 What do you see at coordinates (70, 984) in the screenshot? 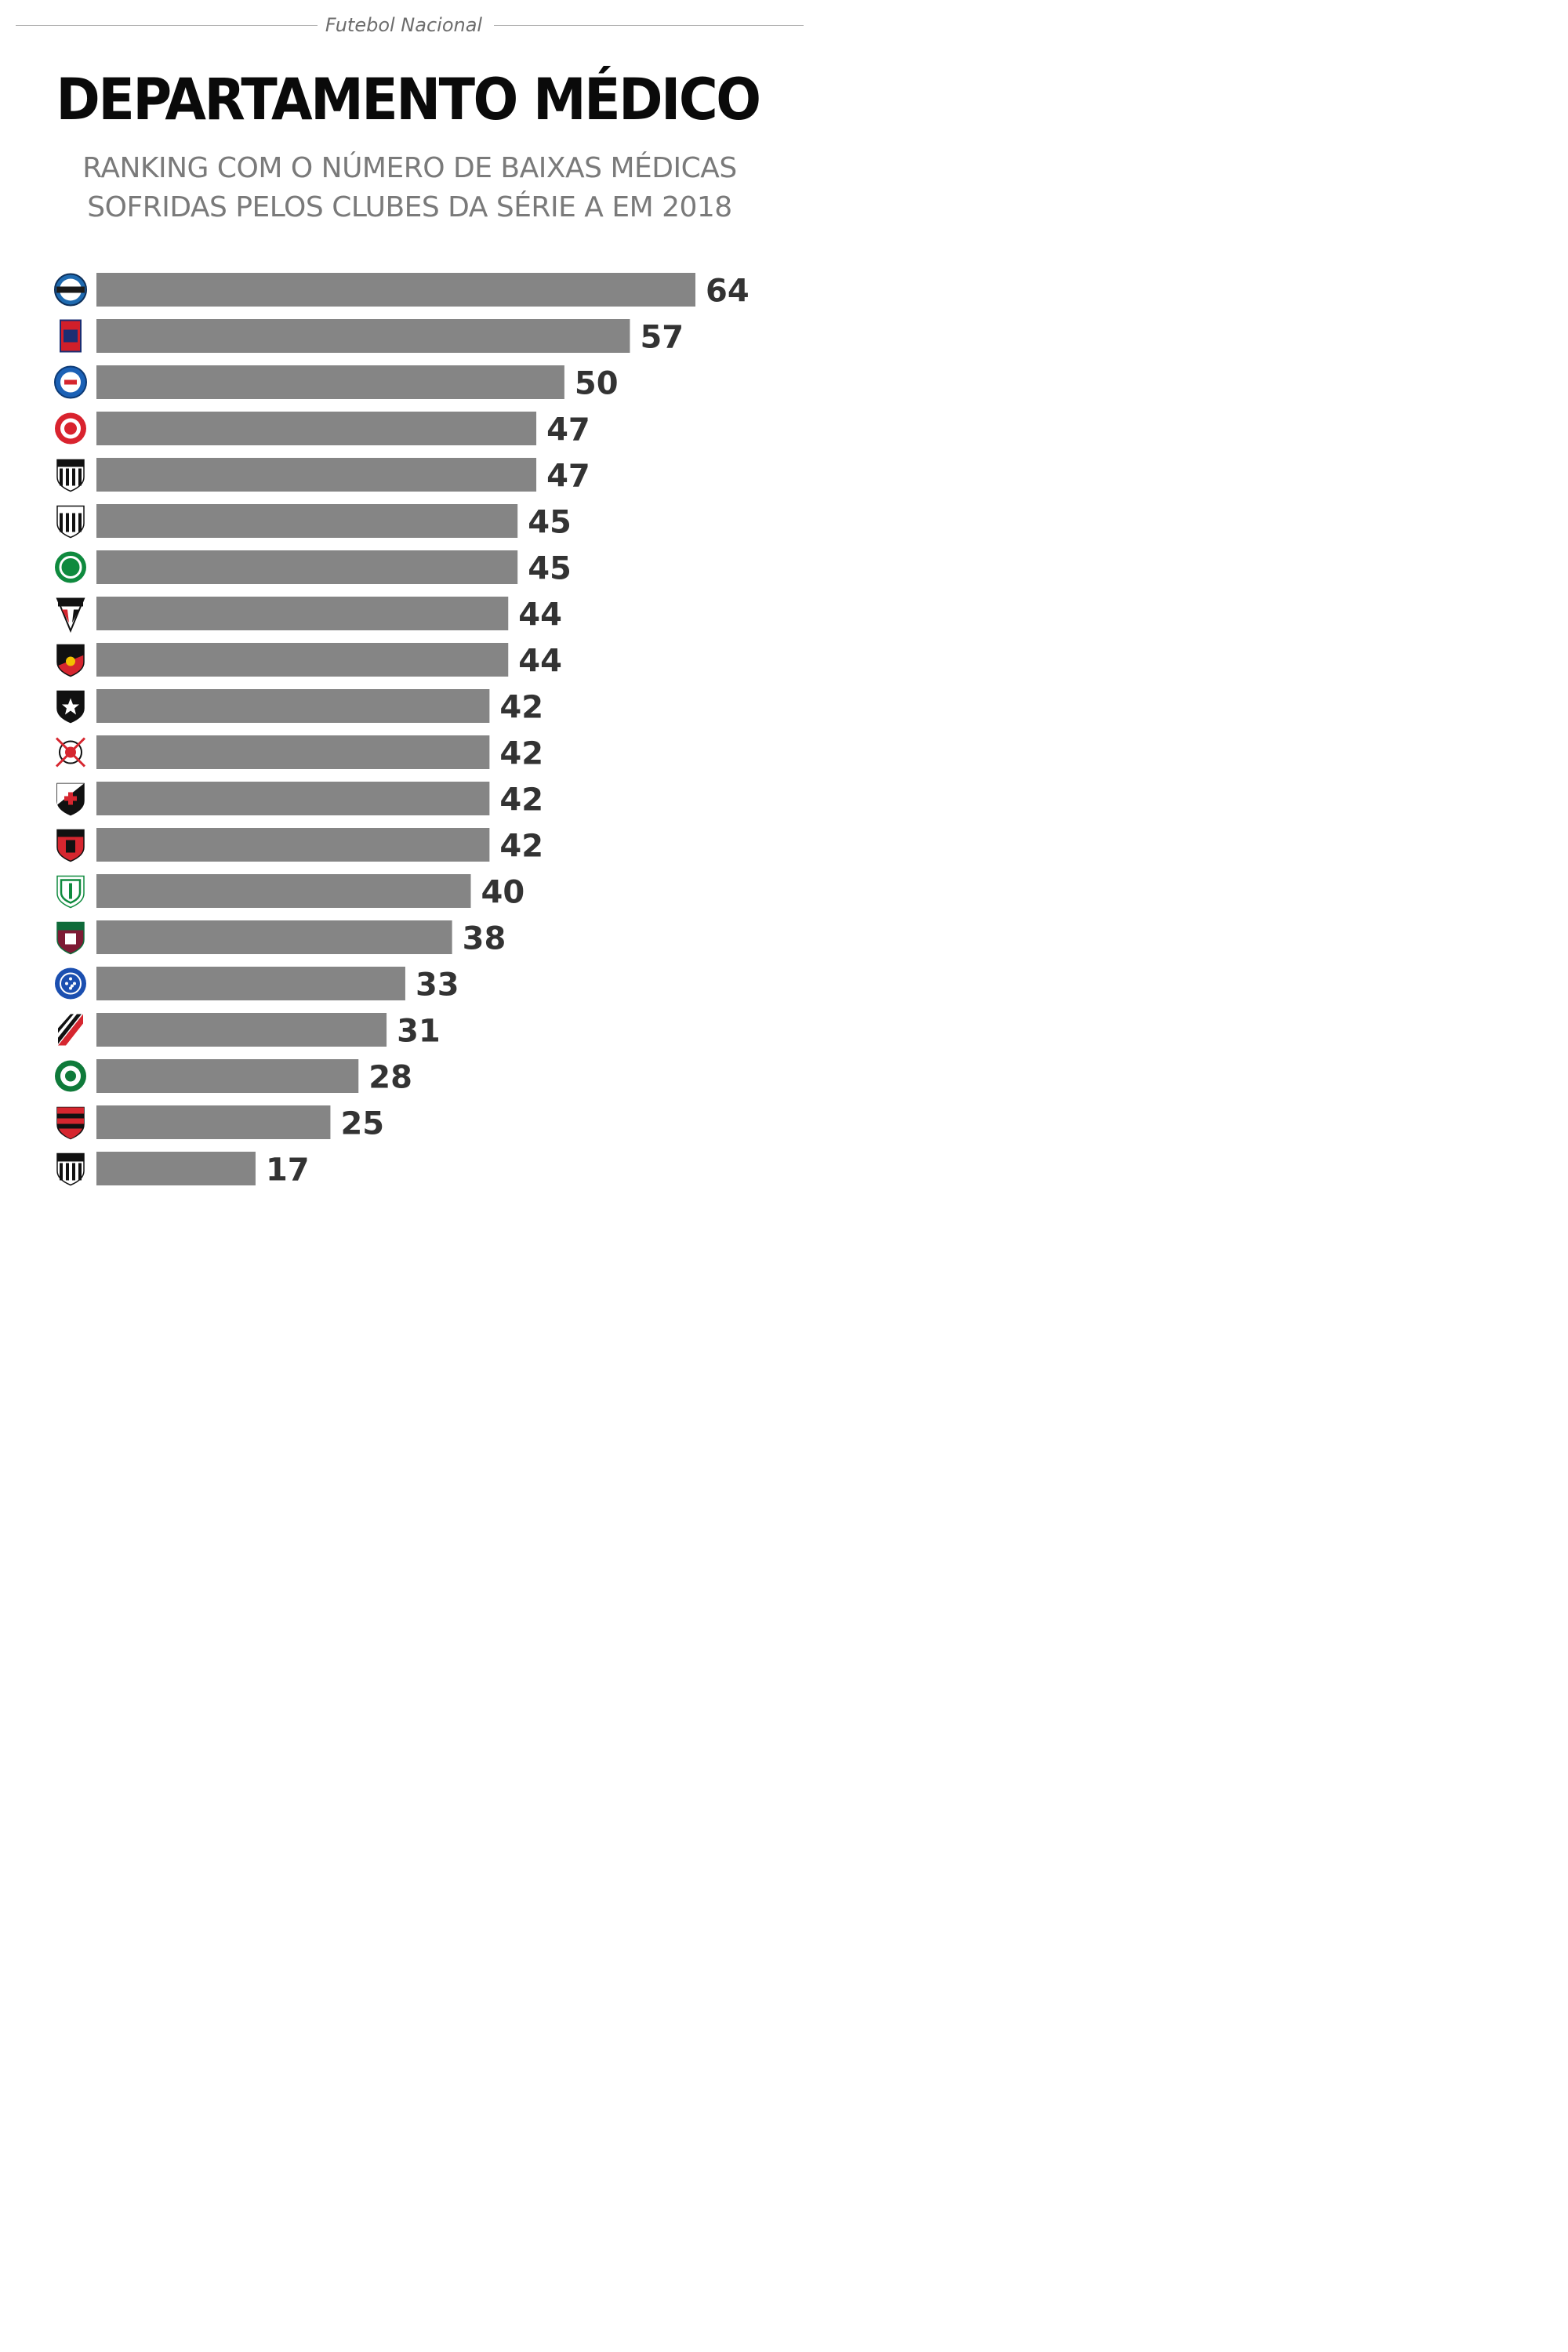
I see `cruzeiro-crest-icon` at bounding box center [70, 984].